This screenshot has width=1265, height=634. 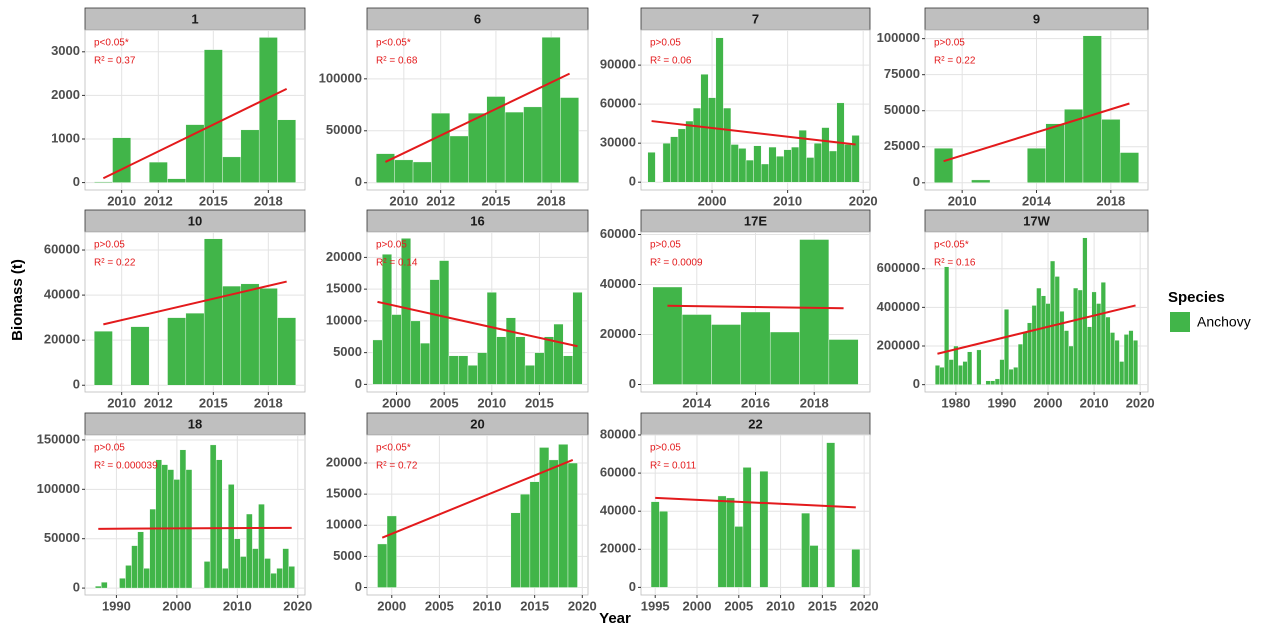 I want to click on panel-title: 16, so click(x=477, y=220).